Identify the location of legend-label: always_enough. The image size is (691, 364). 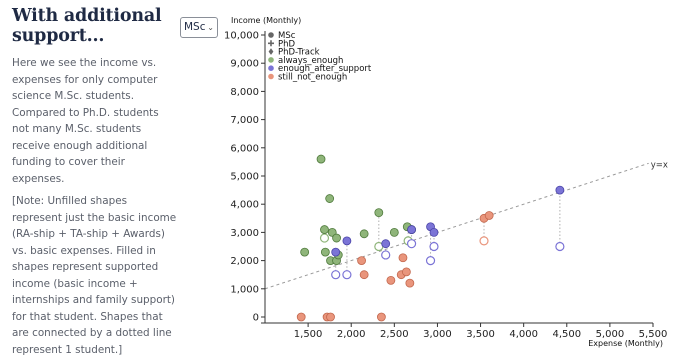
(310, 61).